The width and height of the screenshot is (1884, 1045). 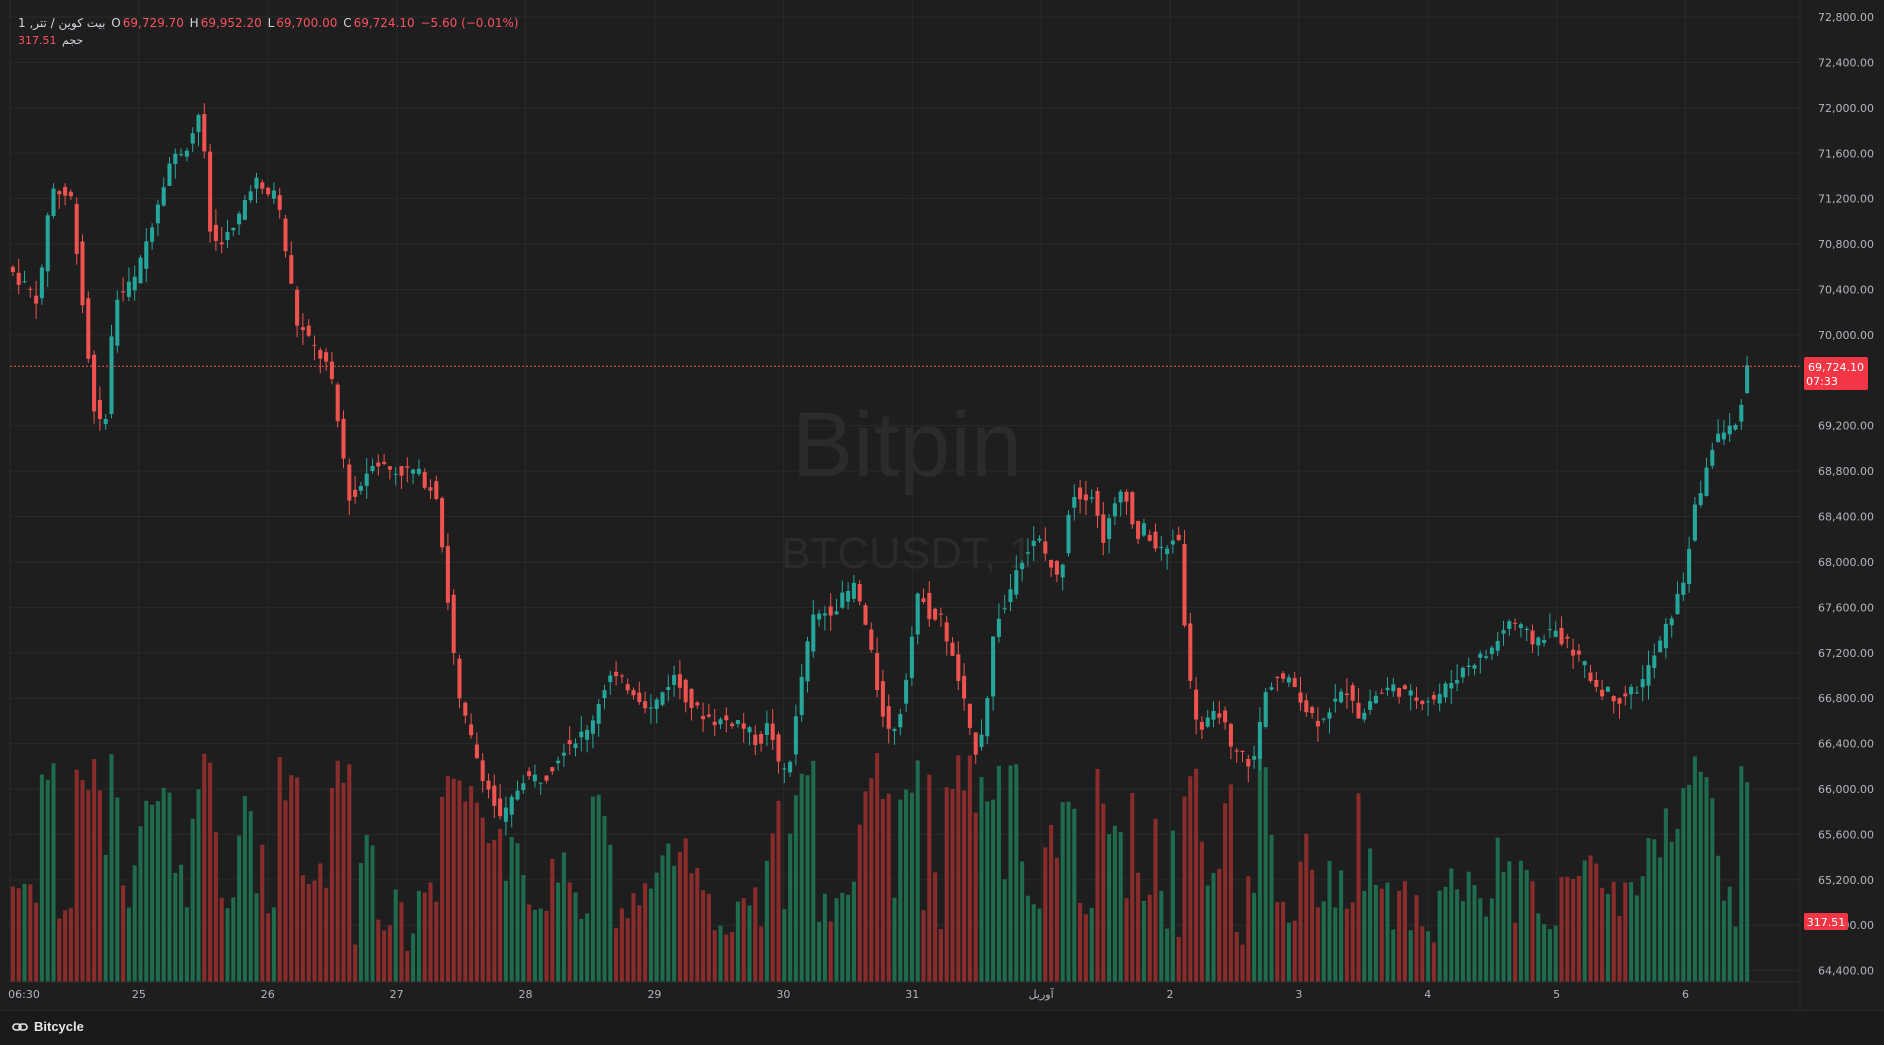 What do you see at coordinates (1846, 698) in the screenshot?
I see `price-tick-label: 66,800.00` at bounding box center [1846, 698].